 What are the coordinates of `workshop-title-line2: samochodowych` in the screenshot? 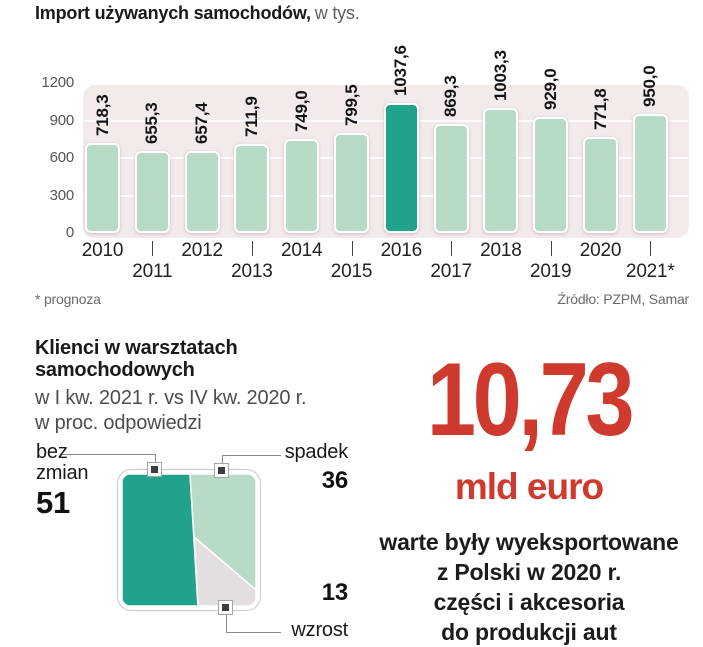 It's located at (115, 370).